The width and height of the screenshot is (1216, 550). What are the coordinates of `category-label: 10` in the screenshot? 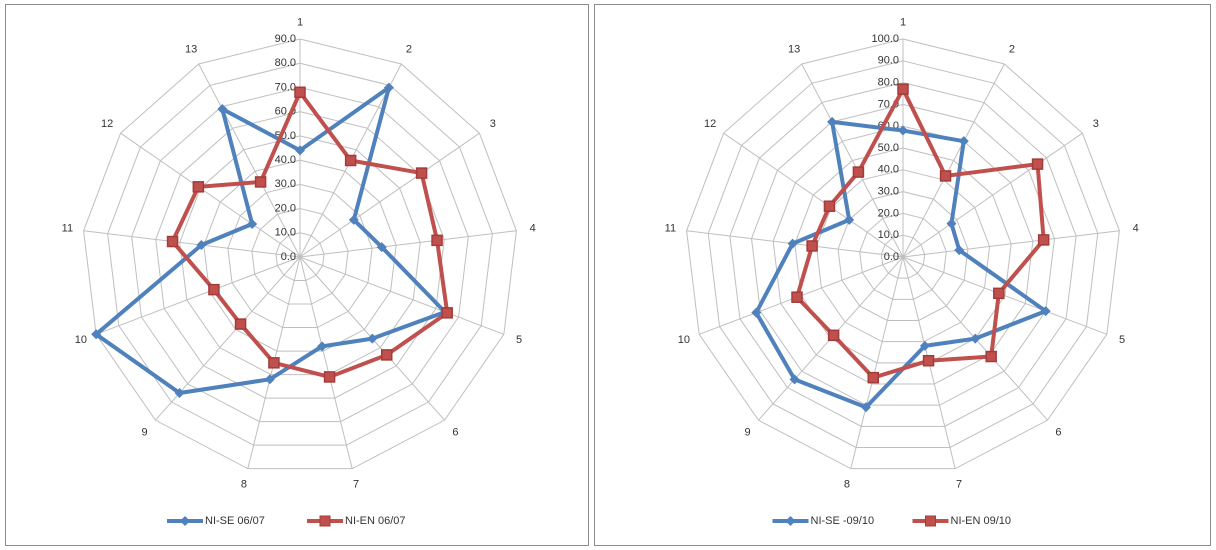 It's located at (684, 340).